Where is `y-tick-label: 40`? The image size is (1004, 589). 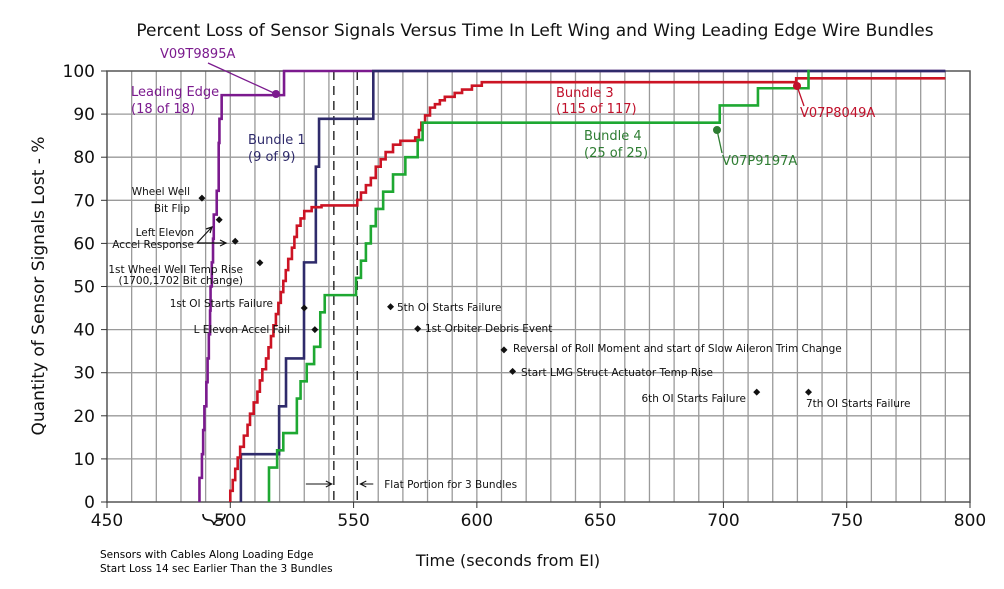
y-tick-label: 40 is located at coordinates (84, 331).